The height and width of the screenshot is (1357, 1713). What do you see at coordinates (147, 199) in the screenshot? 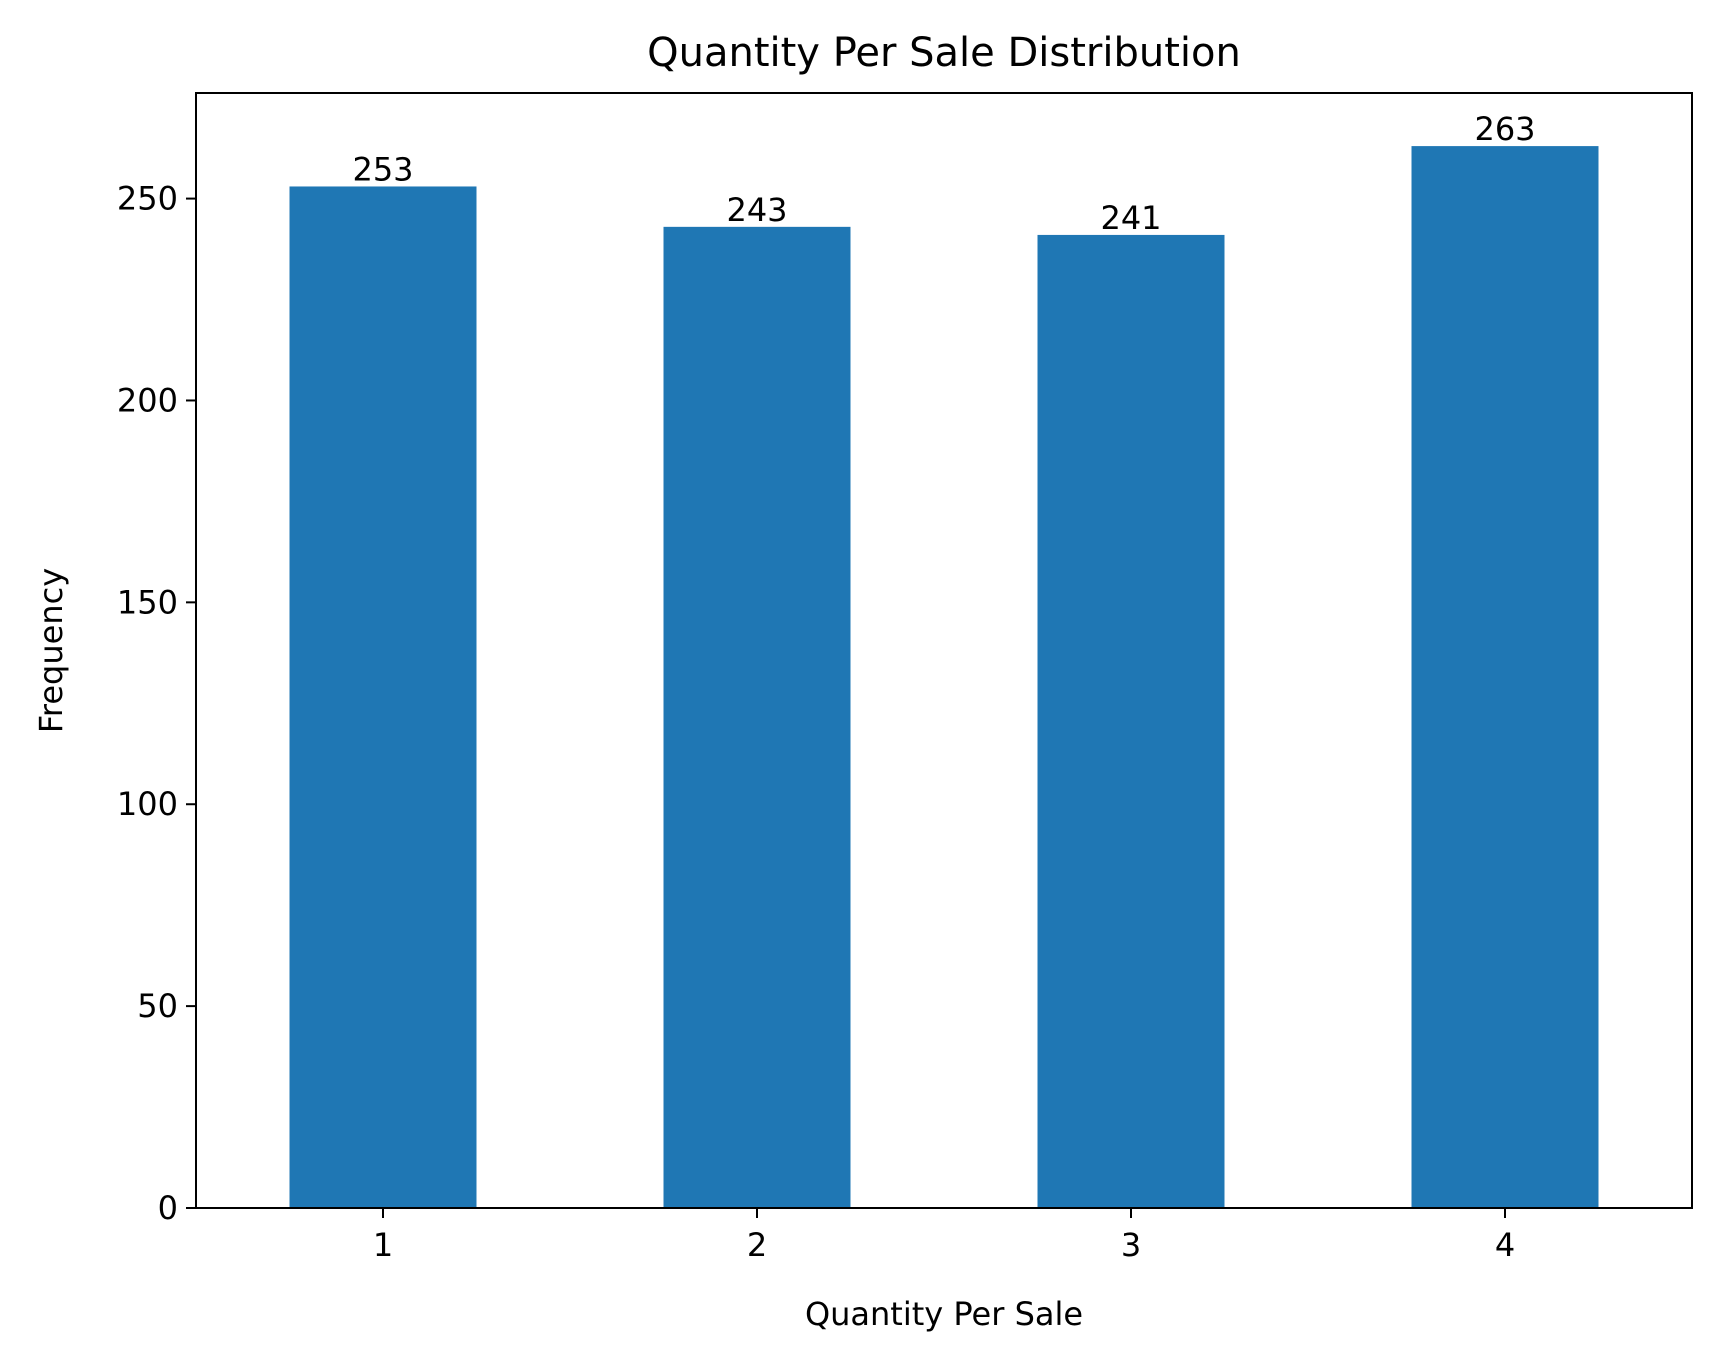
I see `y-tick-label: 250` at bounding box center [147, 199].